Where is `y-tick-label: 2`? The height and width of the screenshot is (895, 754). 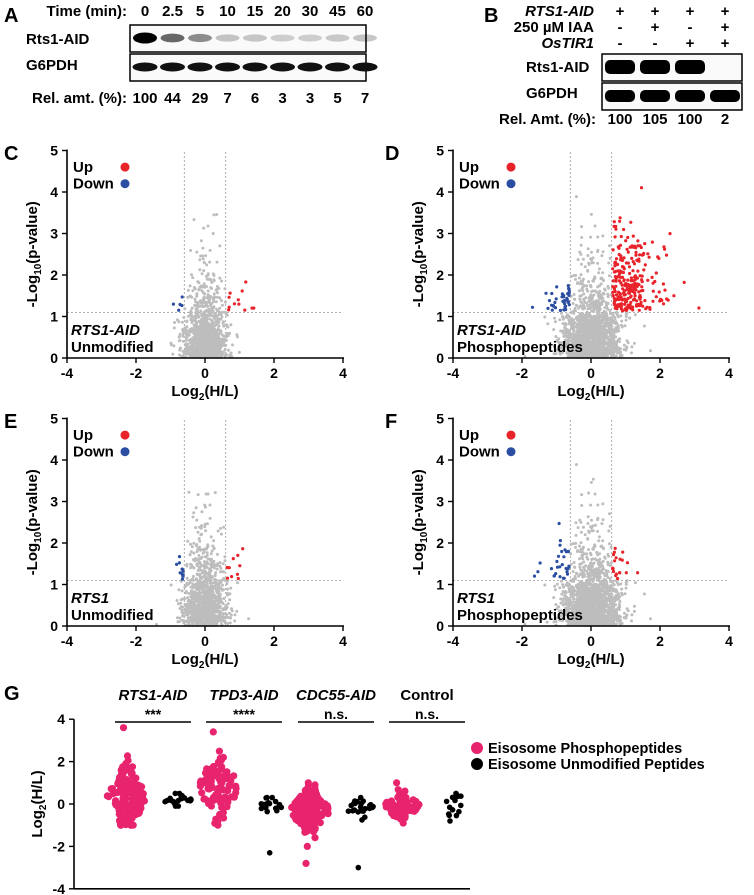
y-tick-label: 2 is located at coordinates (440, 275).